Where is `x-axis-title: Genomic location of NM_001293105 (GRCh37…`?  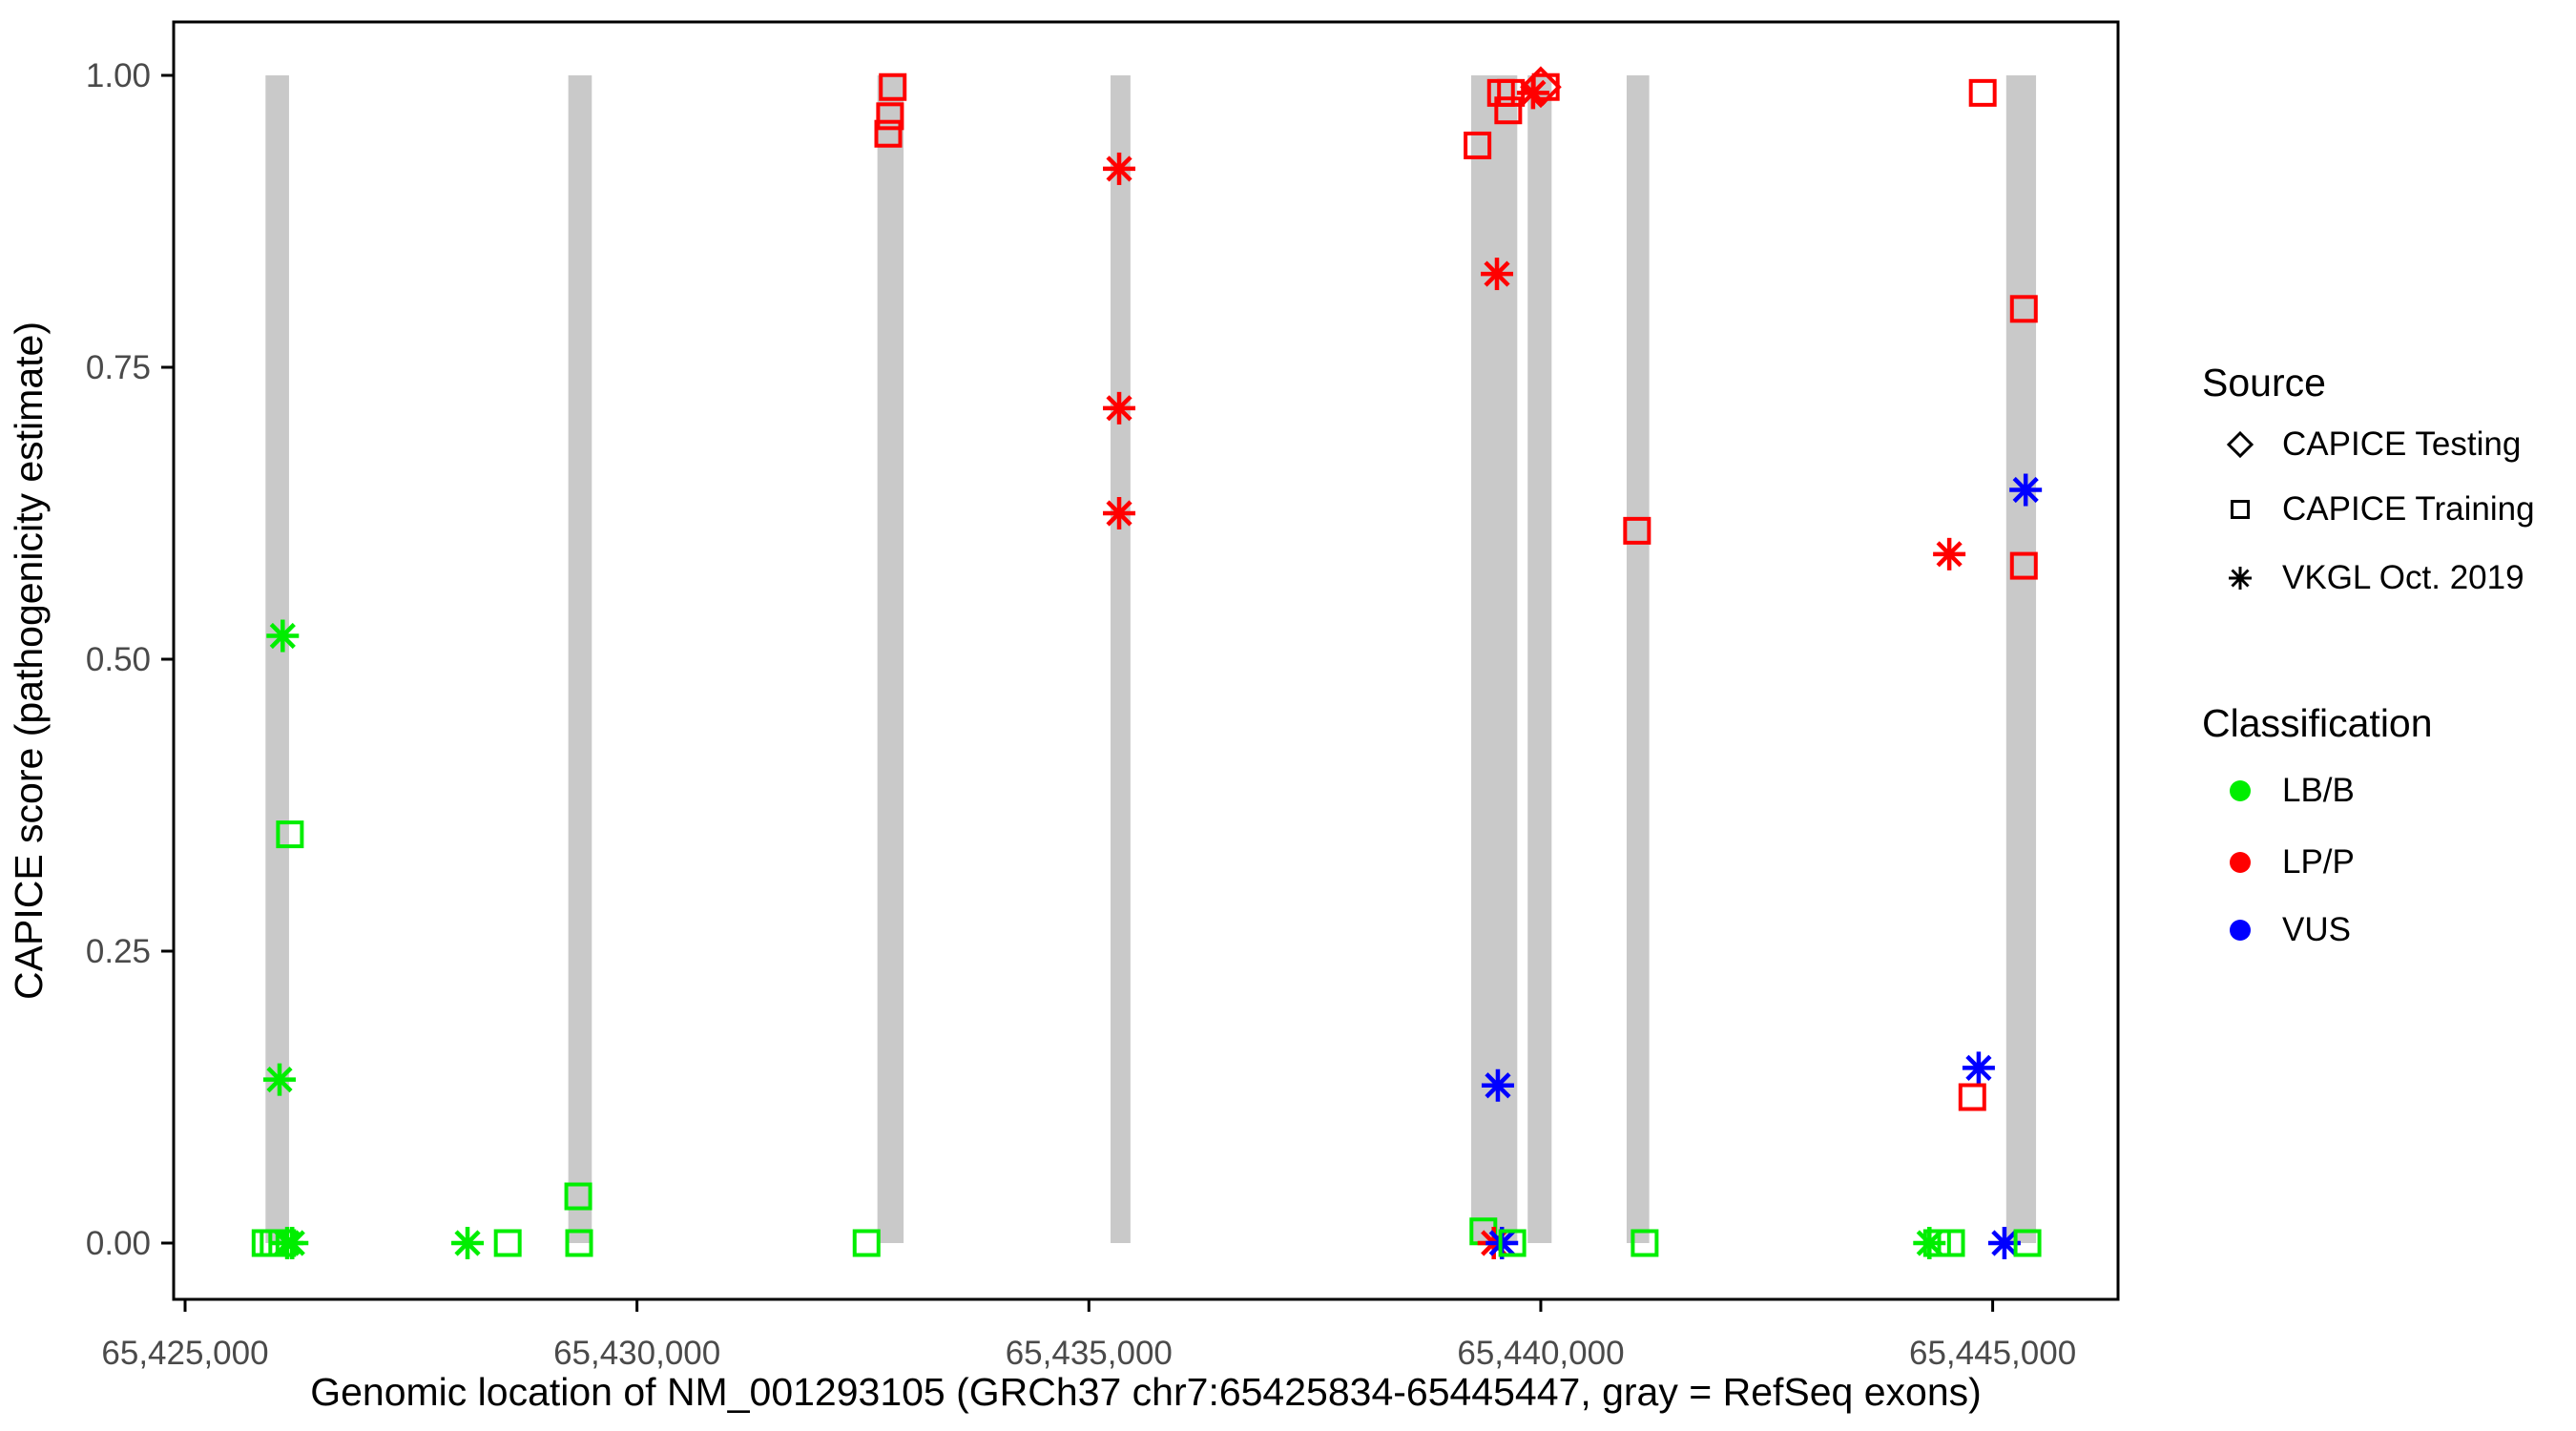 x-axis-title: Genomic location of NM_001293105 (GRCh37… is located at coordinates (1146, 1392).